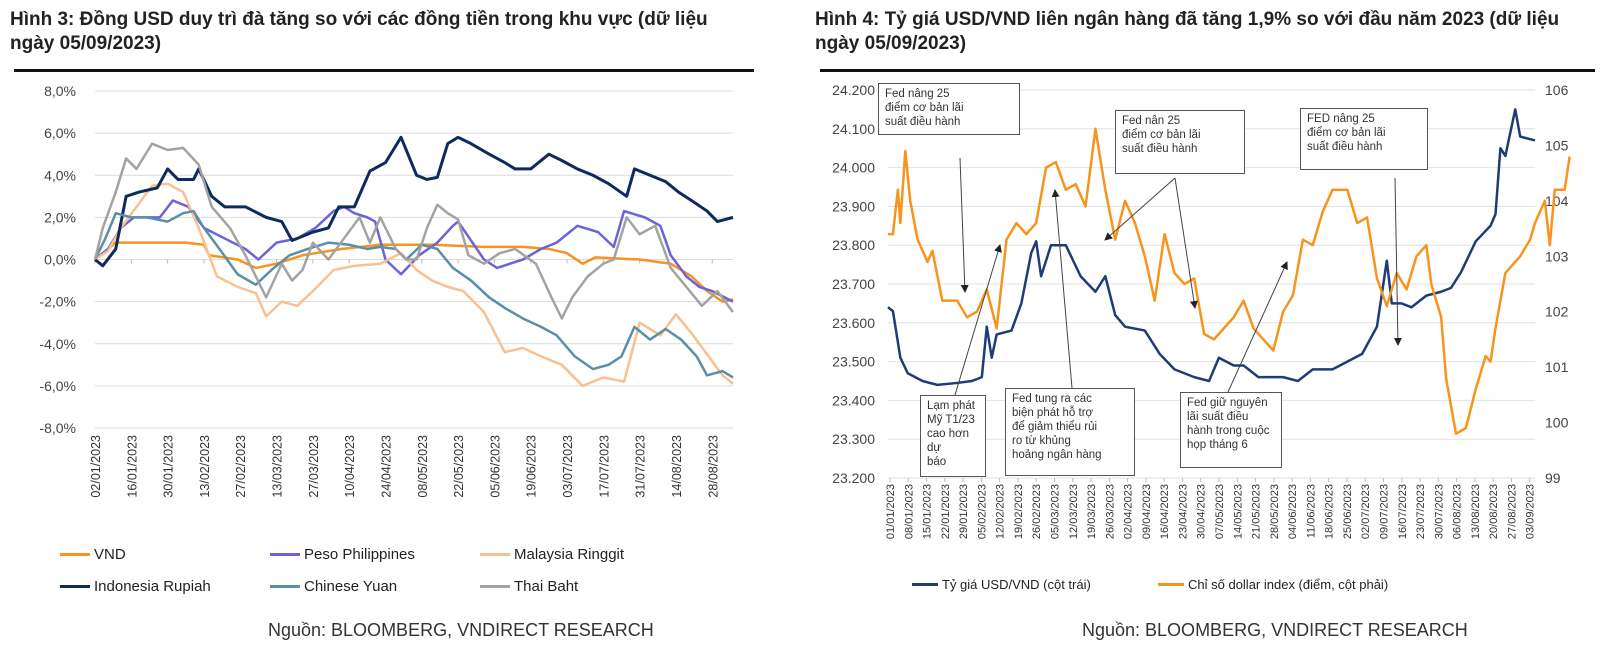  What do you see at coordinates (60, 175) in the screenshot?
I see `left-y-tick-label: 4,0%` at bounding box center [60, 175].